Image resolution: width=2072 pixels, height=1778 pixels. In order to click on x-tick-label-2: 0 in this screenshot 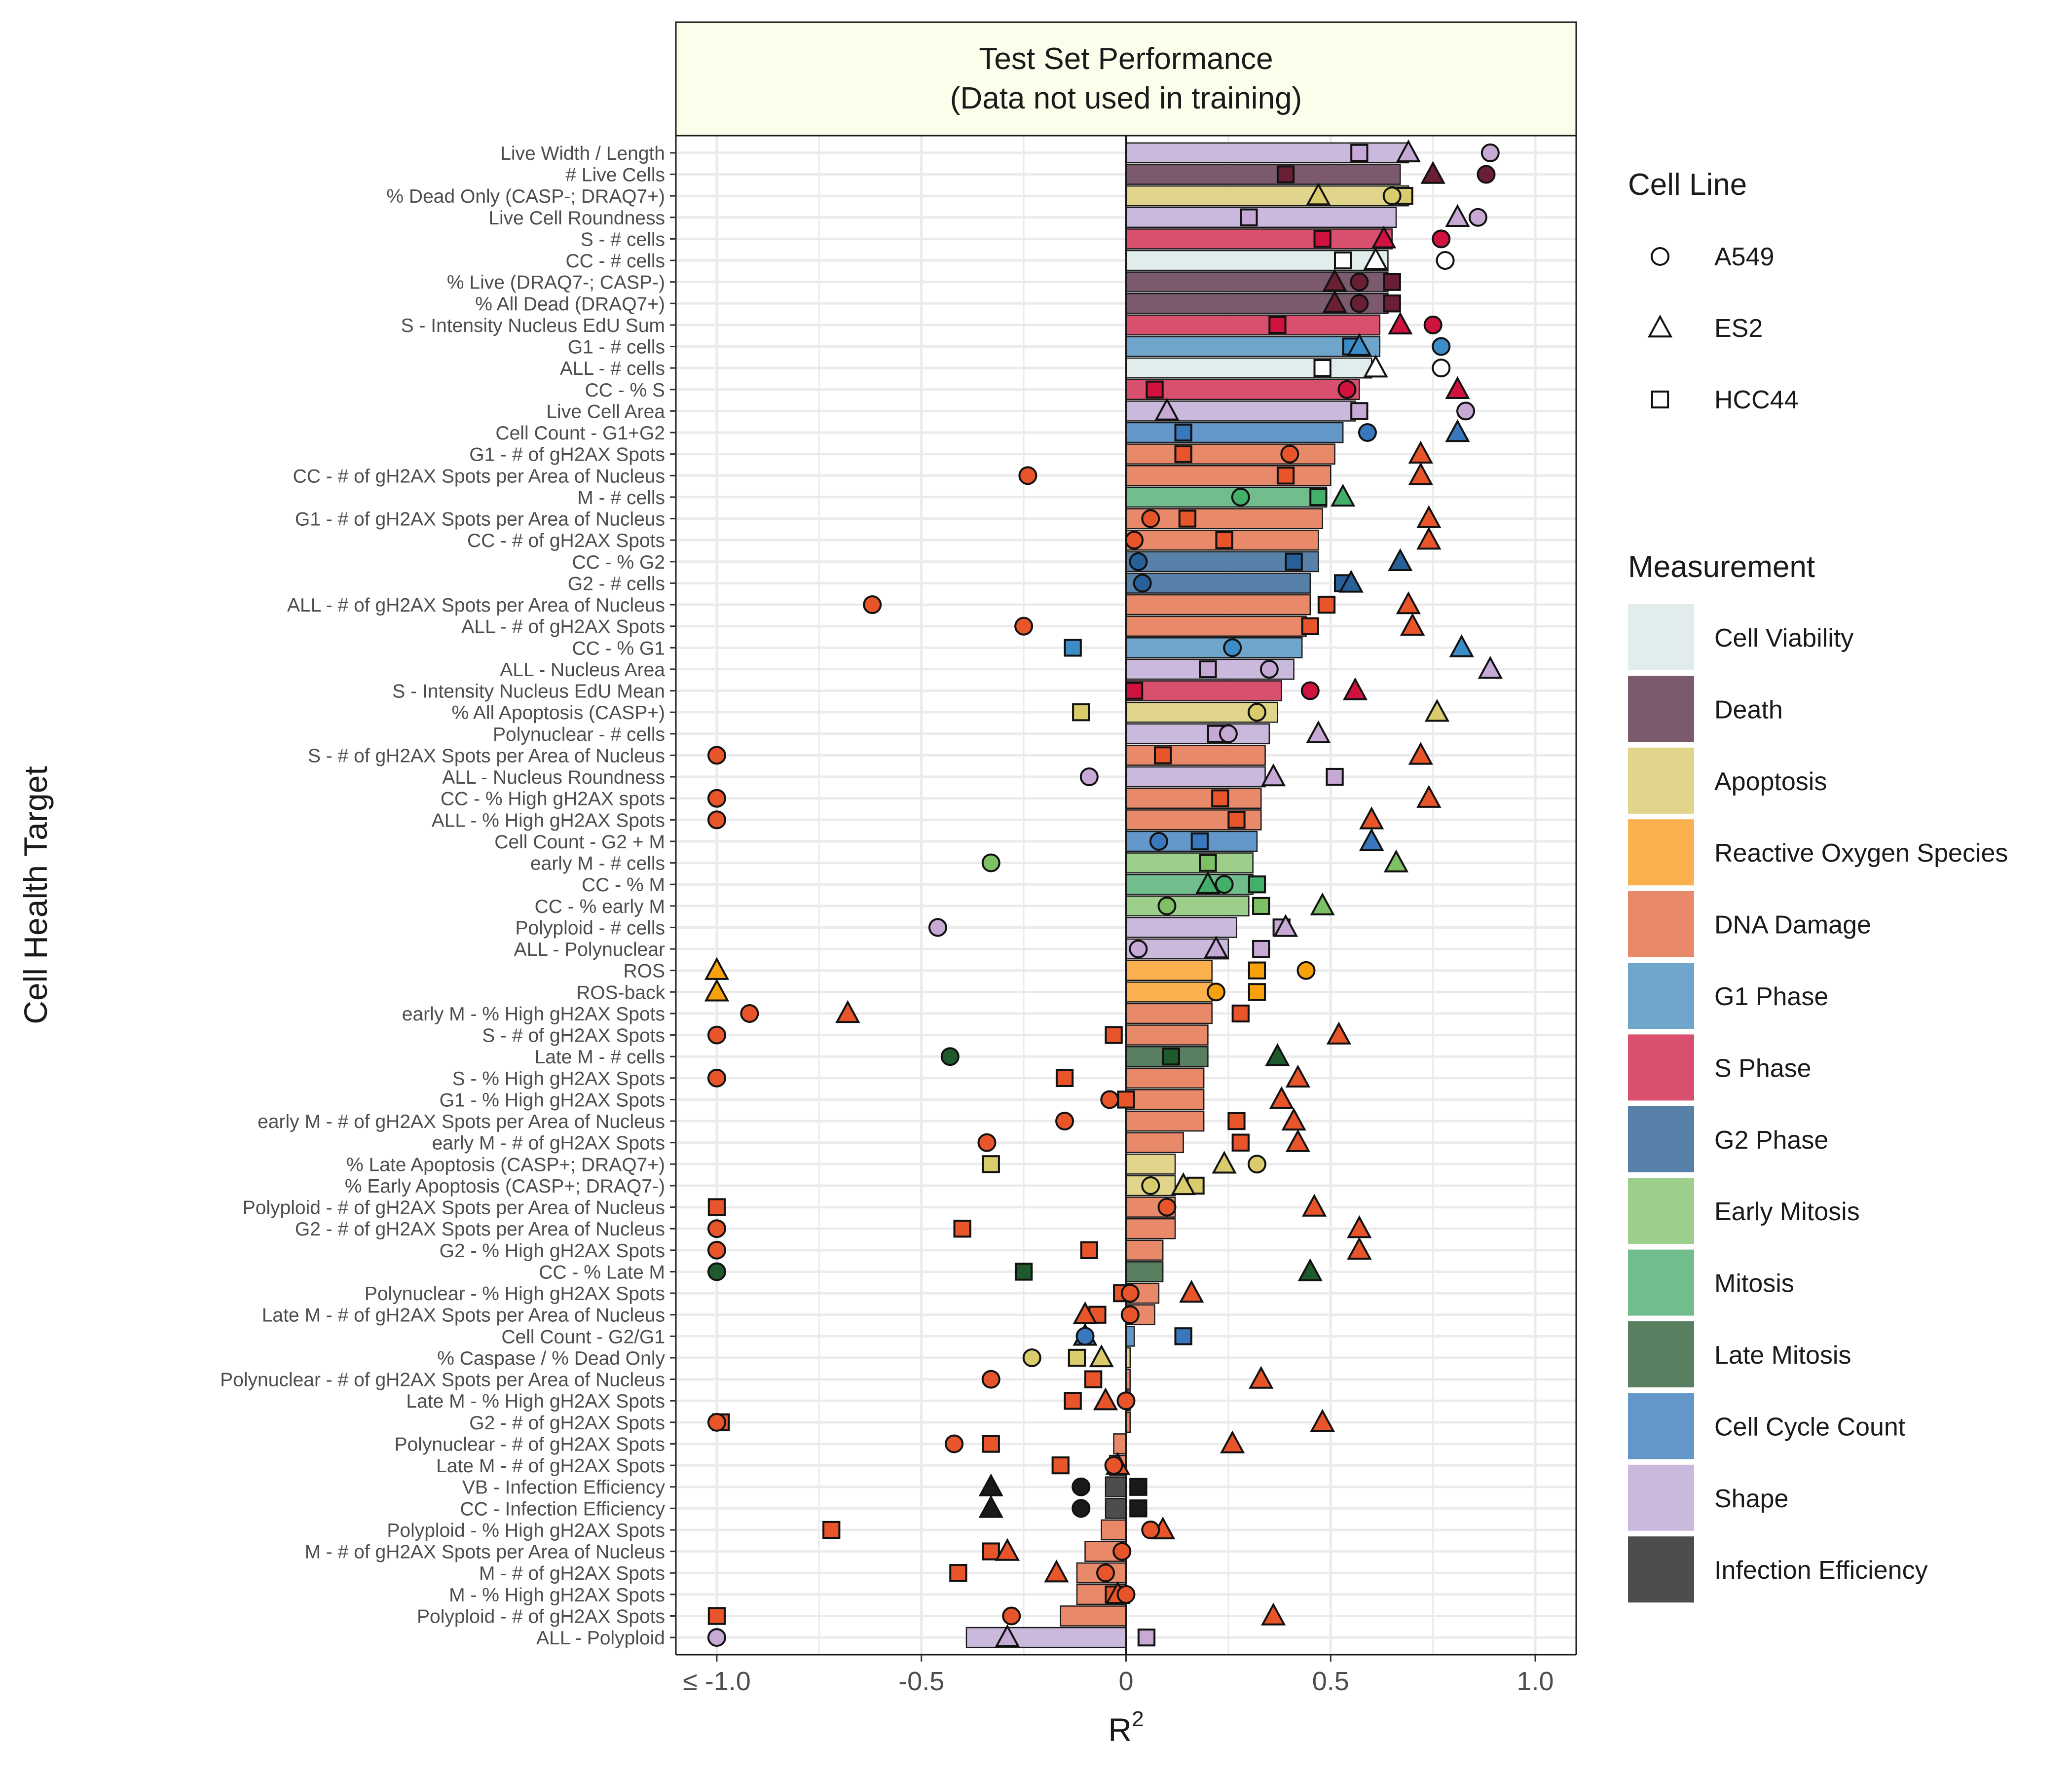, I will do `click(1126, 1682)`.